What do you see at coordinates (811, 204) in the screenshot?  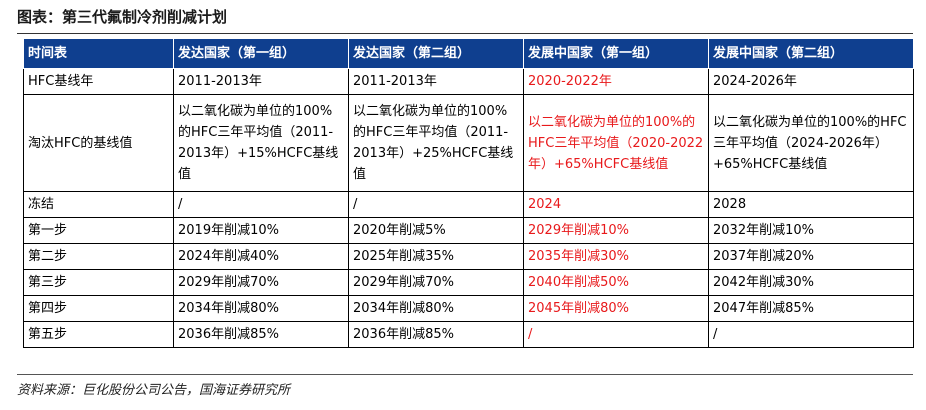 I see `table-cell: 2028` at bounding box center [811, 204].